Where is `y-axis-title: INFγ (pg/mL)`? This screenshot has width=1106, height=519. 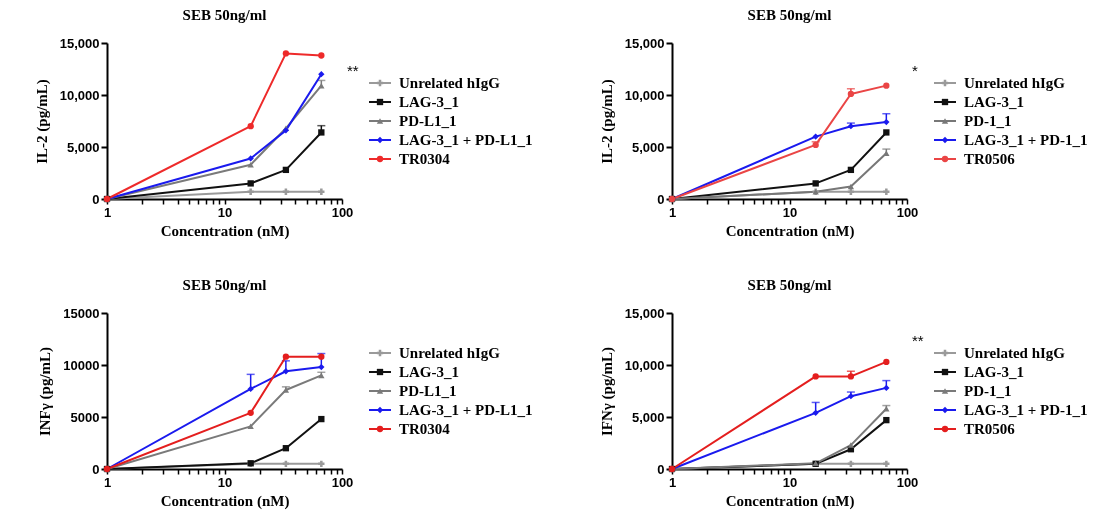
y-axis-title: INFγ (pg/mL) is located at coordinates (46, 391).